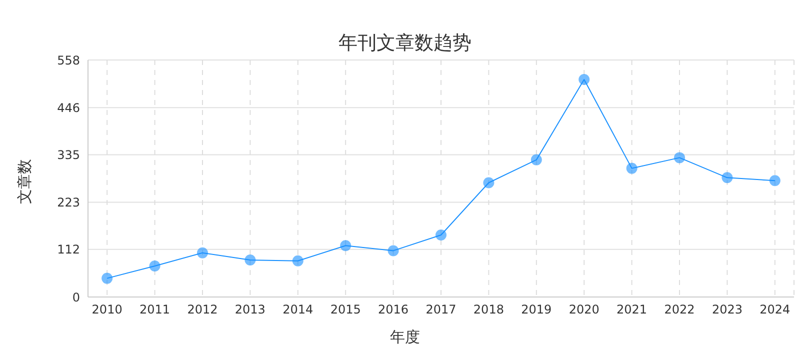 The image size is (810, 360). What do you see at coordinates (68, 203) in the screenshot?
I see `y-tick-label: 223` at bounding box center [68, 203].